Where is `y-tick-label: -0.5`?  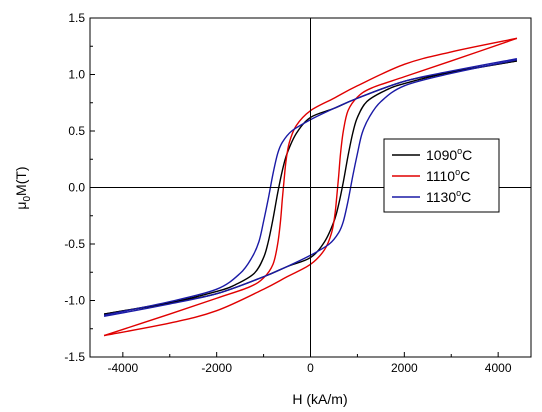 y-tick-label: -0.5 is located at coordinates (74, 244).